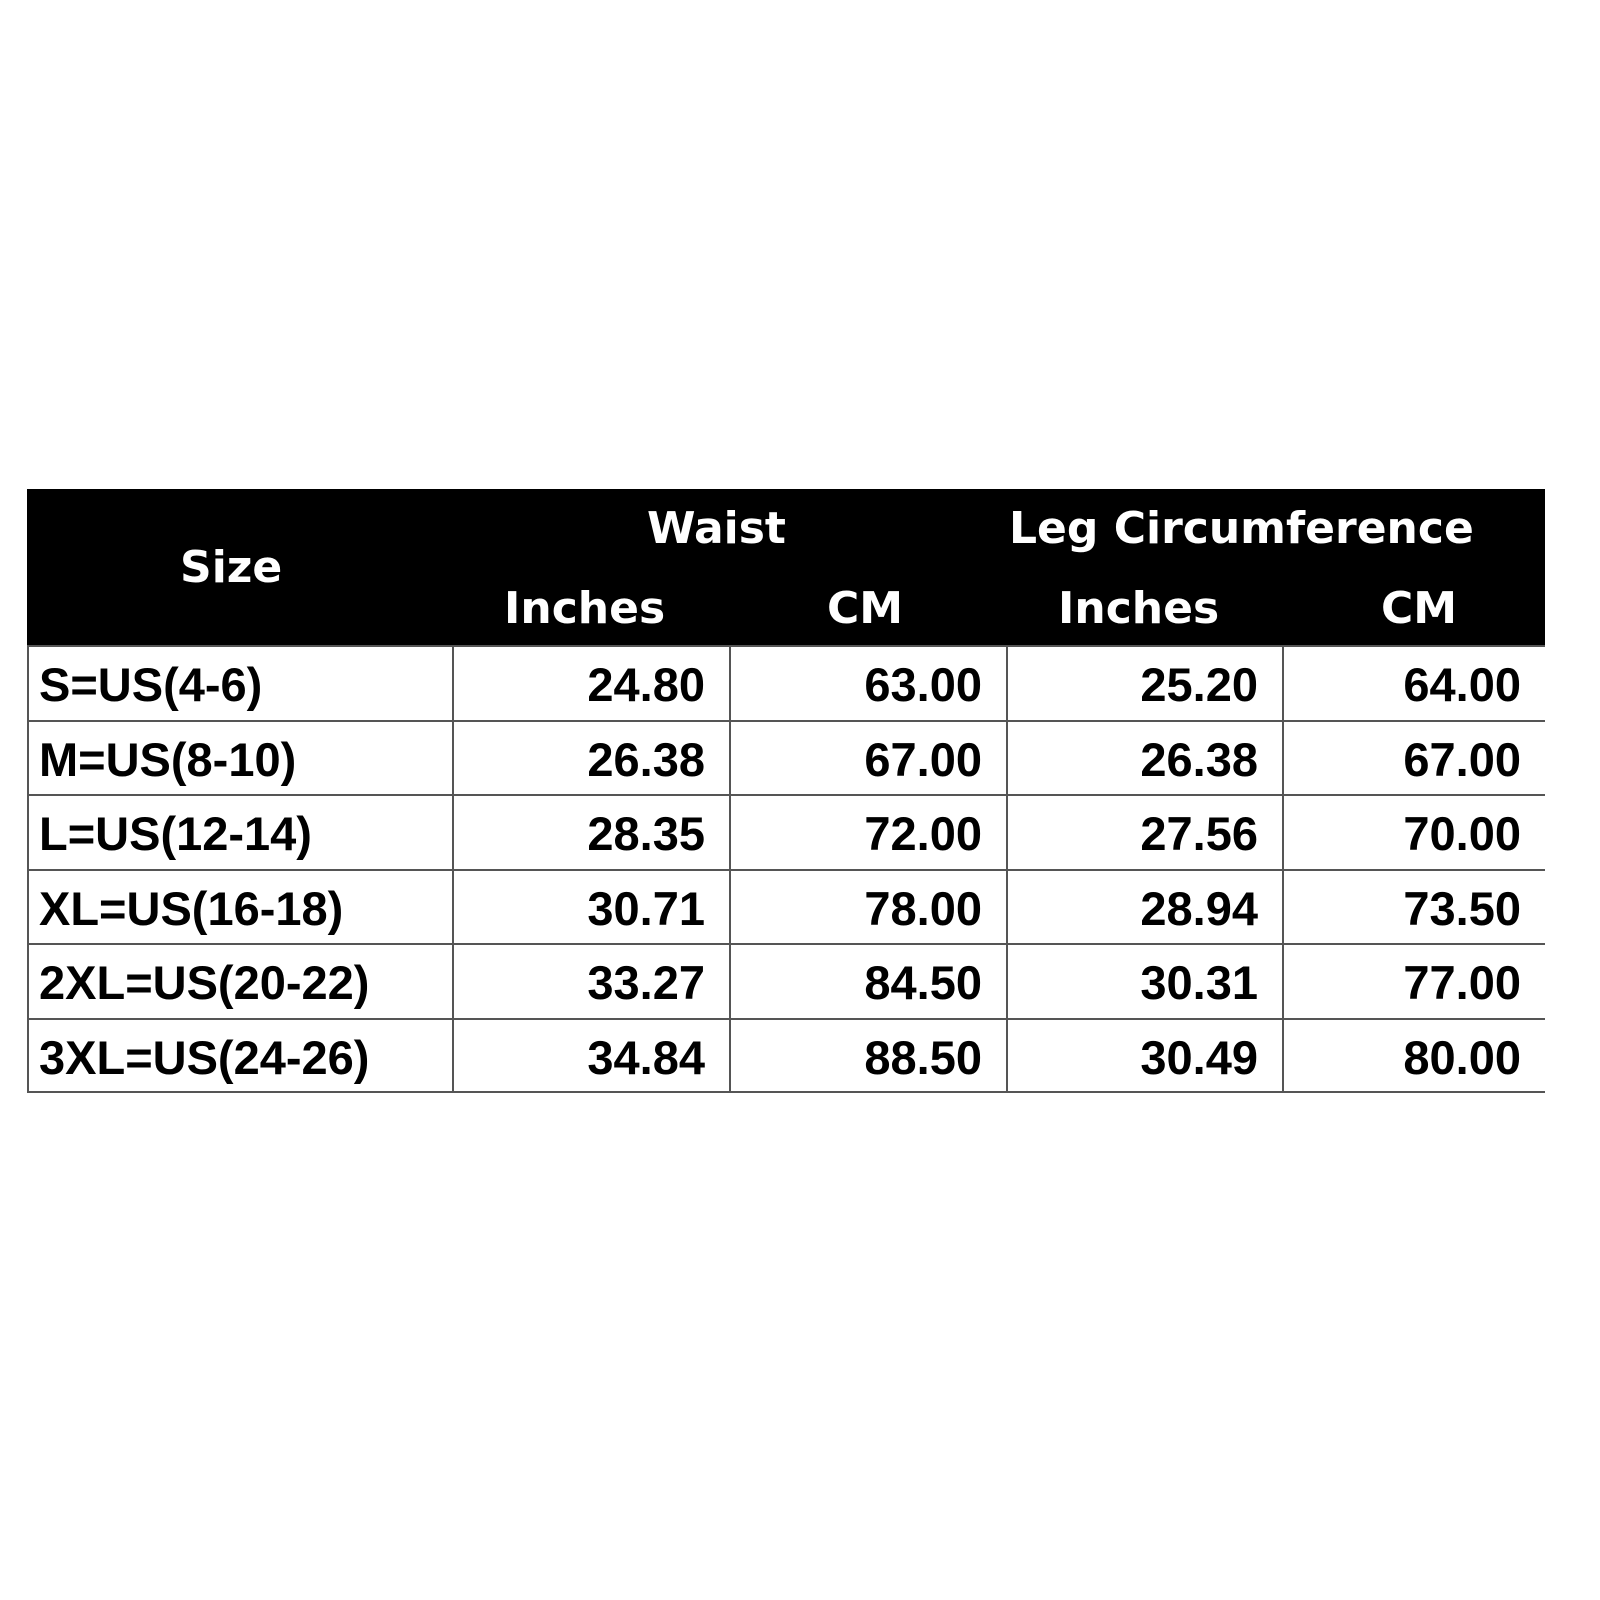  I want to click on header-leg-inches: Inches, so click(1139, 608).